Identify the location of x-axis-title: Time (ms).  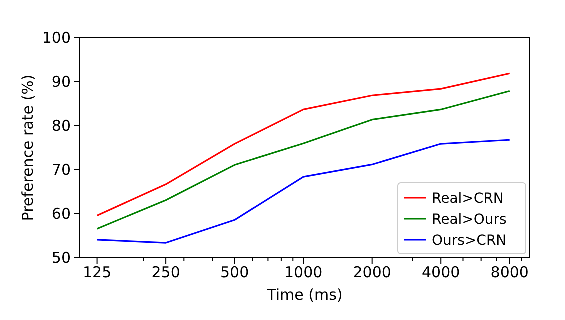
(304, 295).